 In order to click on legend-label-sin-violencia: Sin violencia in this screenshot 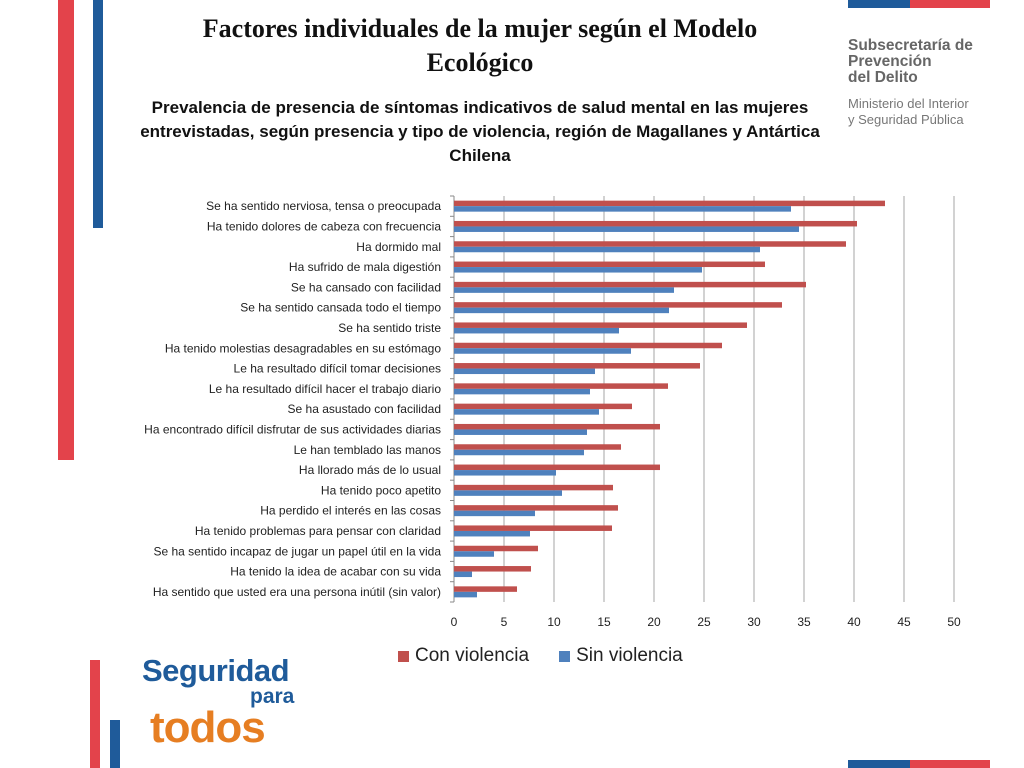, I will do `click(629, 655)`.